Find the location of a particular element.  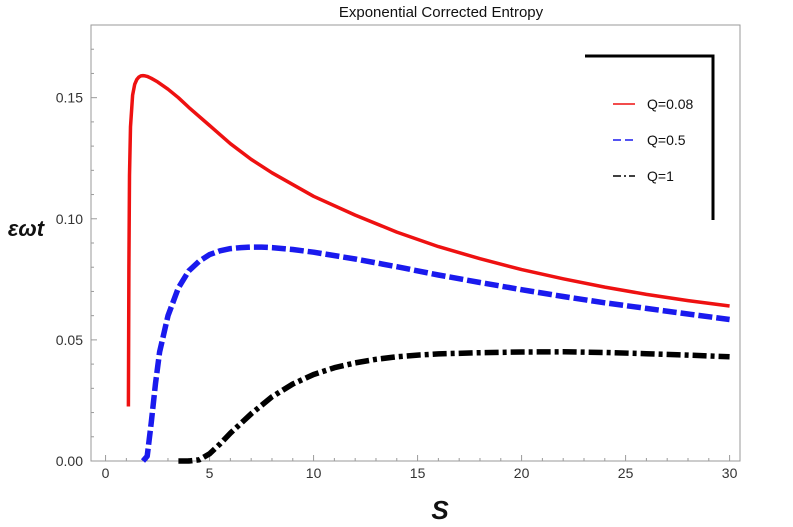

y-tick-label: 0.05 is located at coordinates (69, 340).